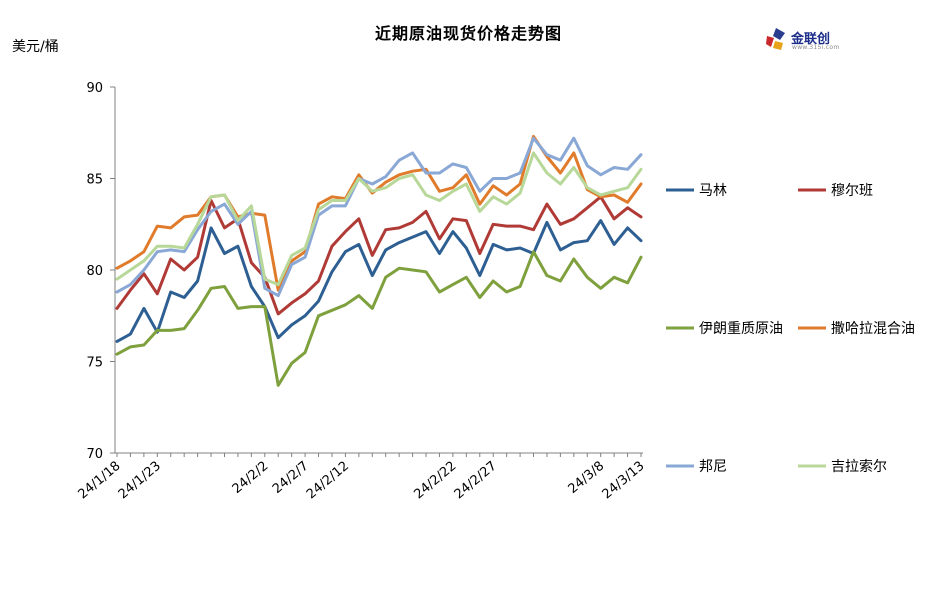 This screenshot has height=601, width=937. I want to click on x-tick-label: 24/2/22, so click(435, 481).